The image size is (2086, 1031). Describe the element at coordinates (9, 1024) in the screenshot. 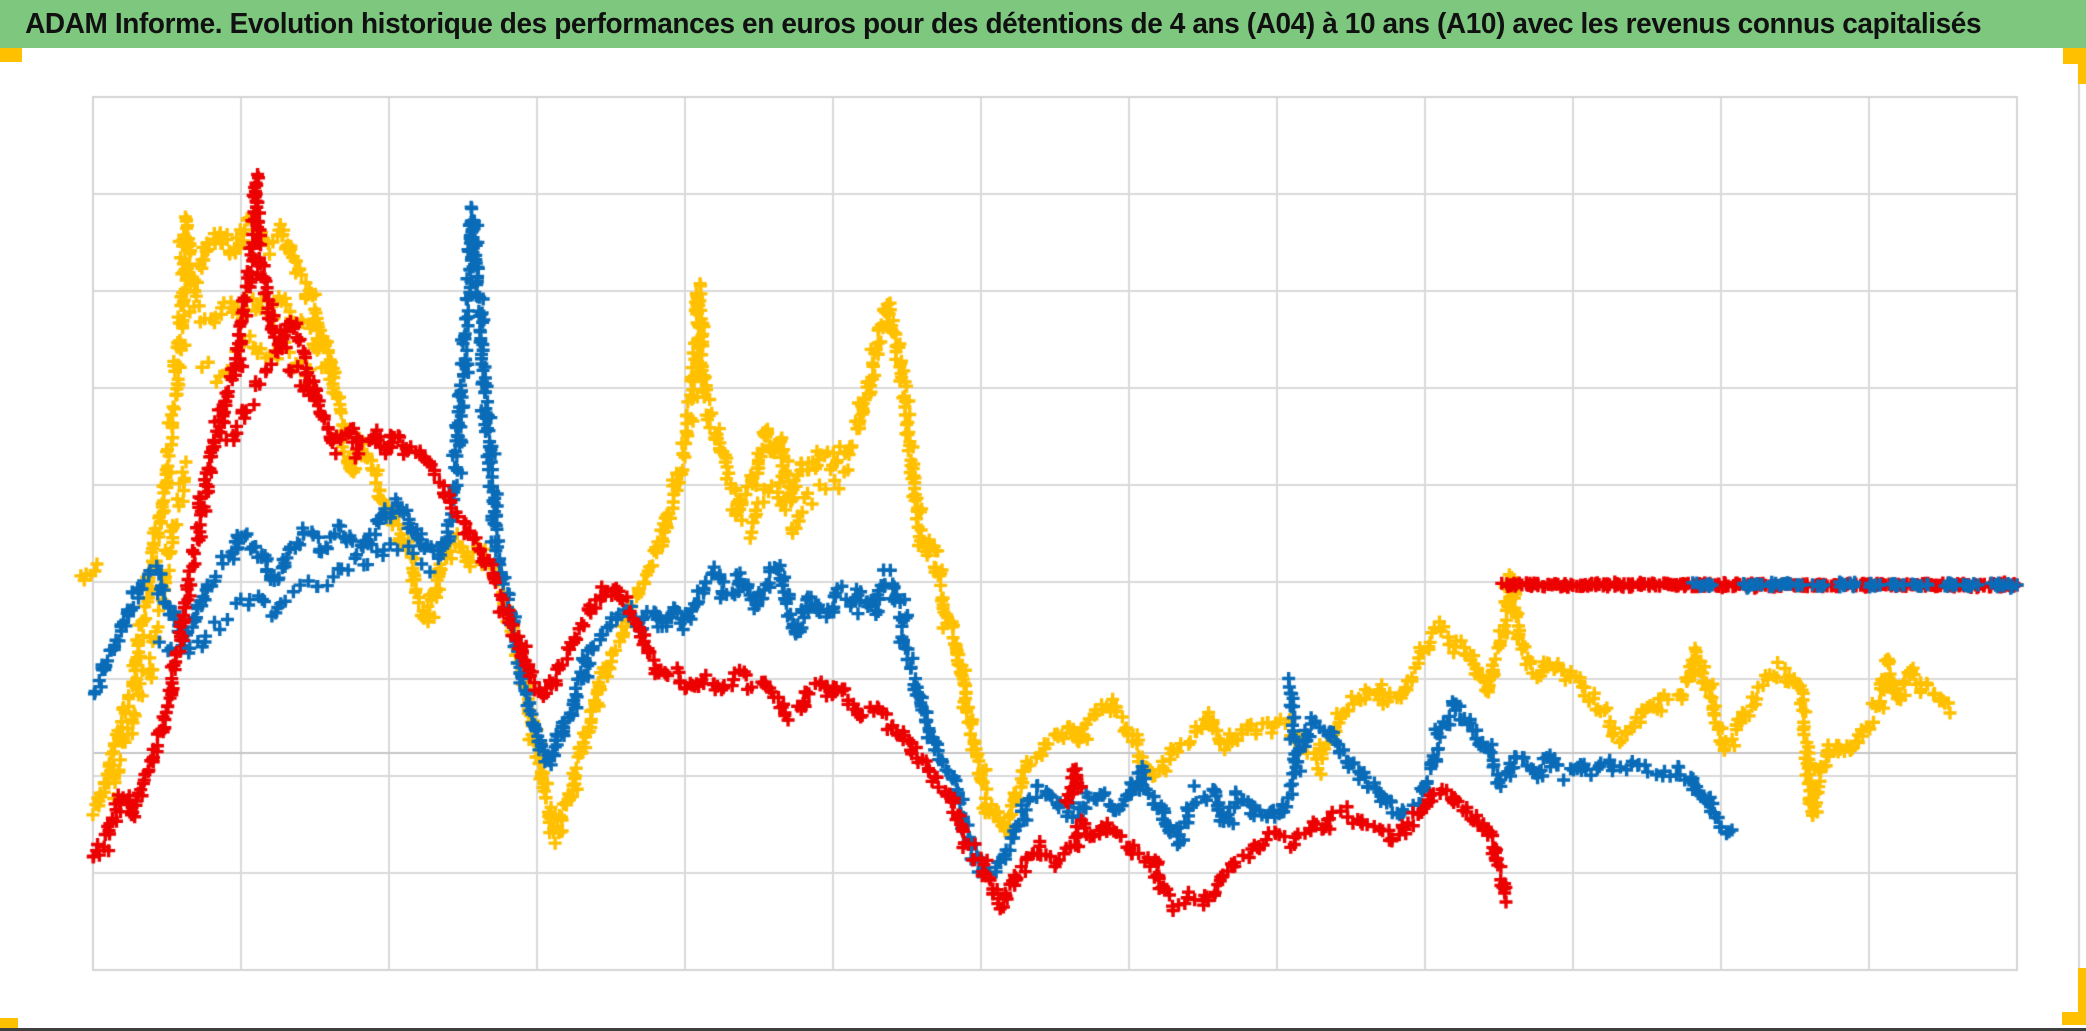

I see `gold-accent-bottom-left` at that location.